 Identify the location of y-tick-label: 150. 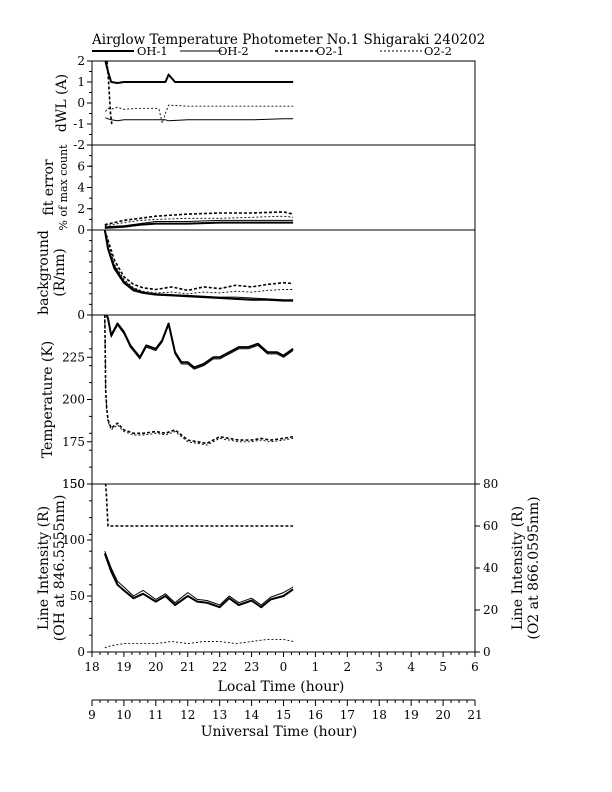
(73, 484).